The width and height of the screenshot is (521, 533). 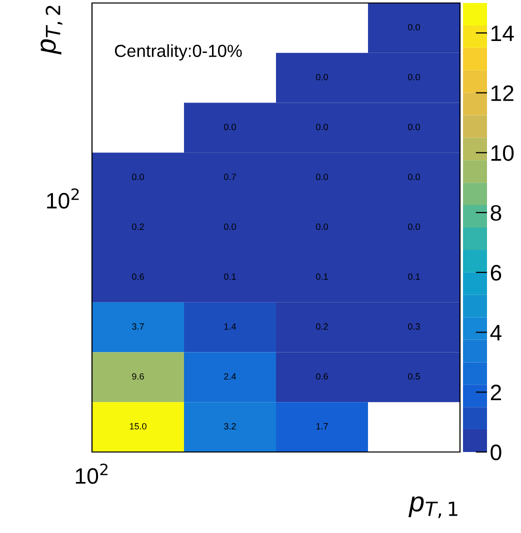 What do you see at coordinates (502, 93) in the screenshot?
I see `color-bar-label: 12` at bounding box center [502, 93].